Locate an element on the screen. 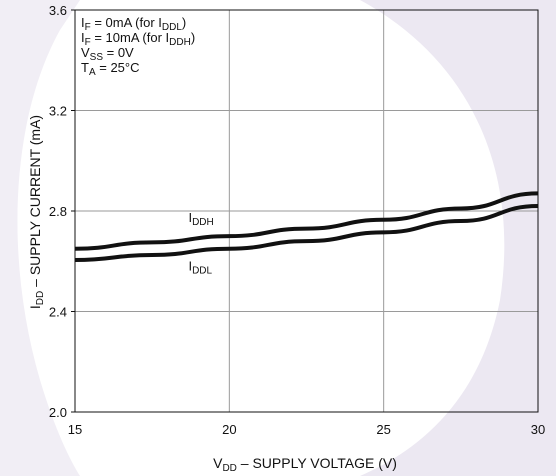 The image size is (556, 476). series-line-iddl is located at coordinates (306, 232).